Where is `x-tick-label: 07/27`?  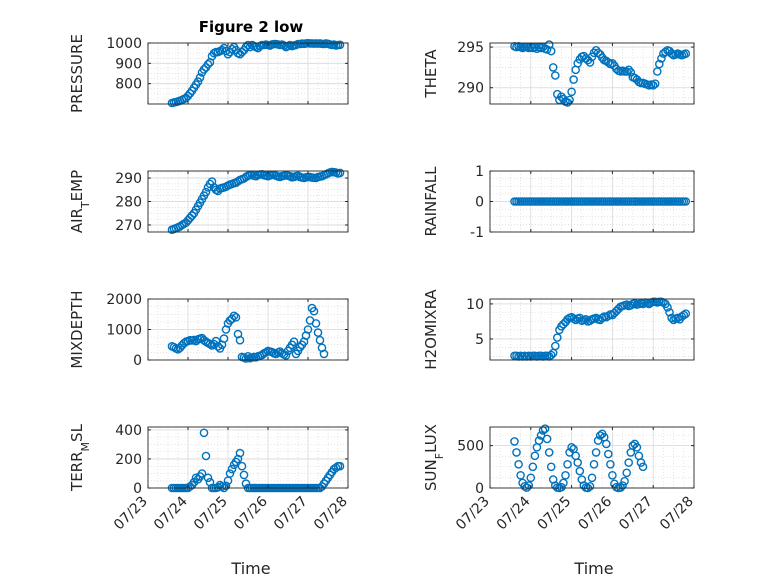
x-tick-label: 07/27 is located at coordinates (291, 514).